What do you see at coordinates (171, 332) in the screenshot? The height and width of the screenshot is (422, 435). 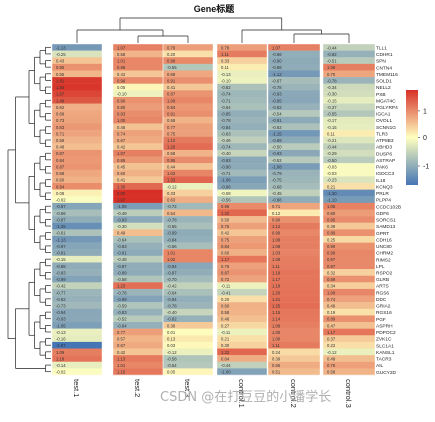 I see `cell-value-label: 0.01` at bounding box center [171, 332].